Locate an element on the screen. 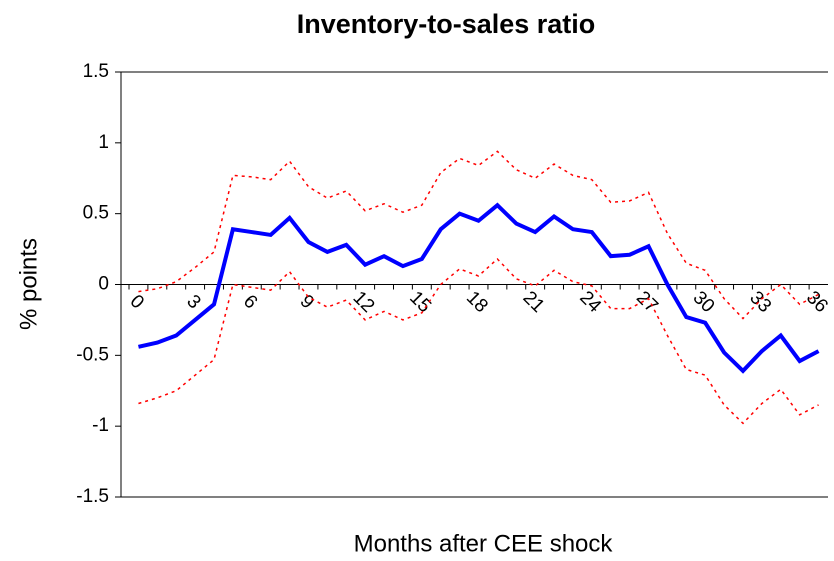 The width and height of the screenshot is (834, 561). chart-title: Inventory-to-sales ratio is located at coordinates (446, 24).